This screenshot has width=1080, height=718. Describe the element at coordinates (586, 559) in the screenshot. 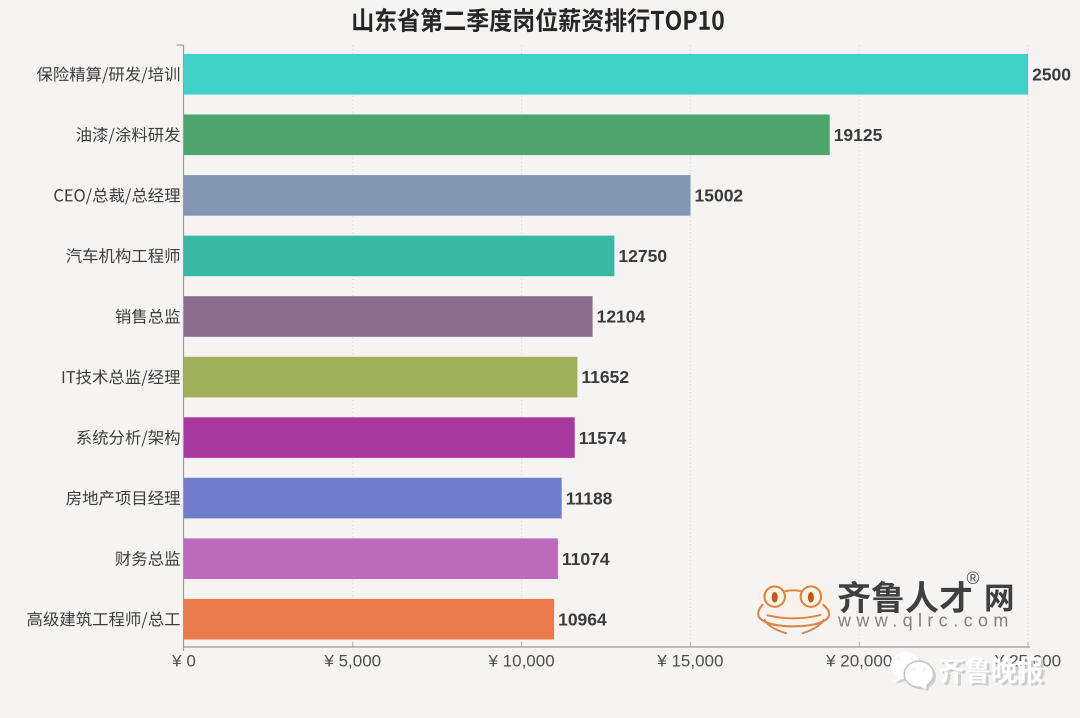

I see `svg-text: 11074` at that location.